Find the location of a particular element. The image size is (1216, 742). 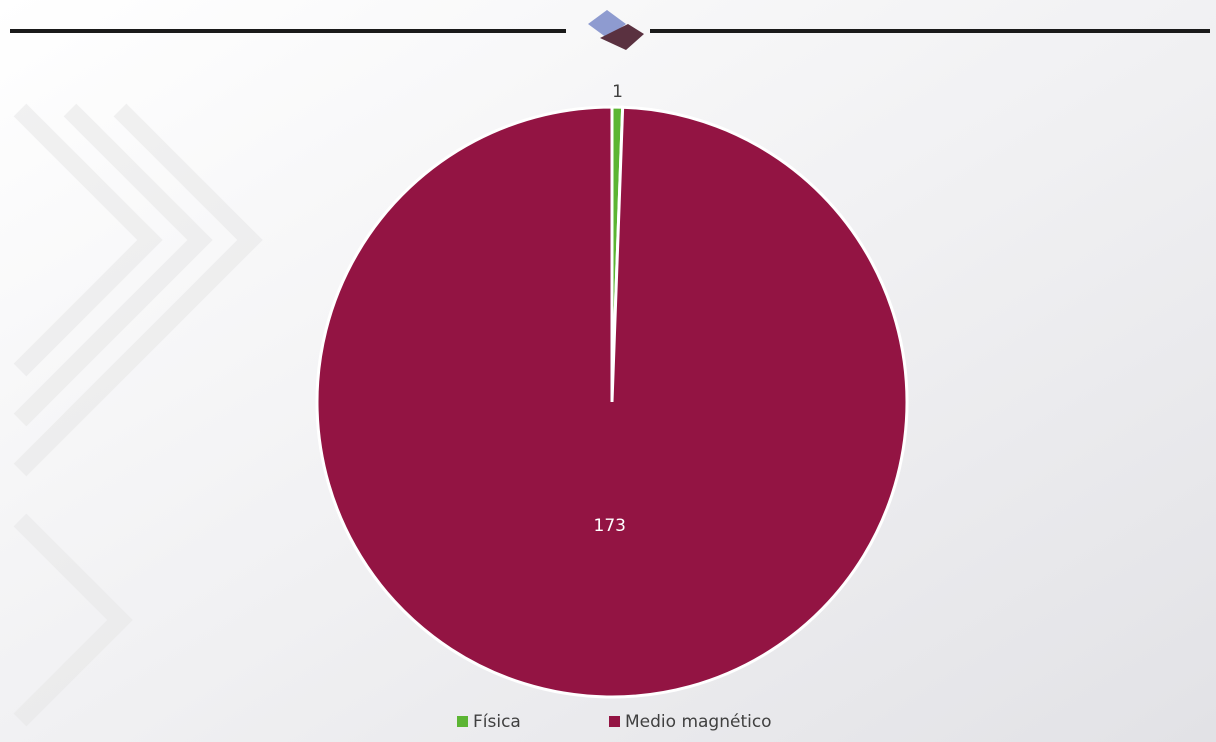

legend-label: Medio magnético is located at coordinates (698, 722).